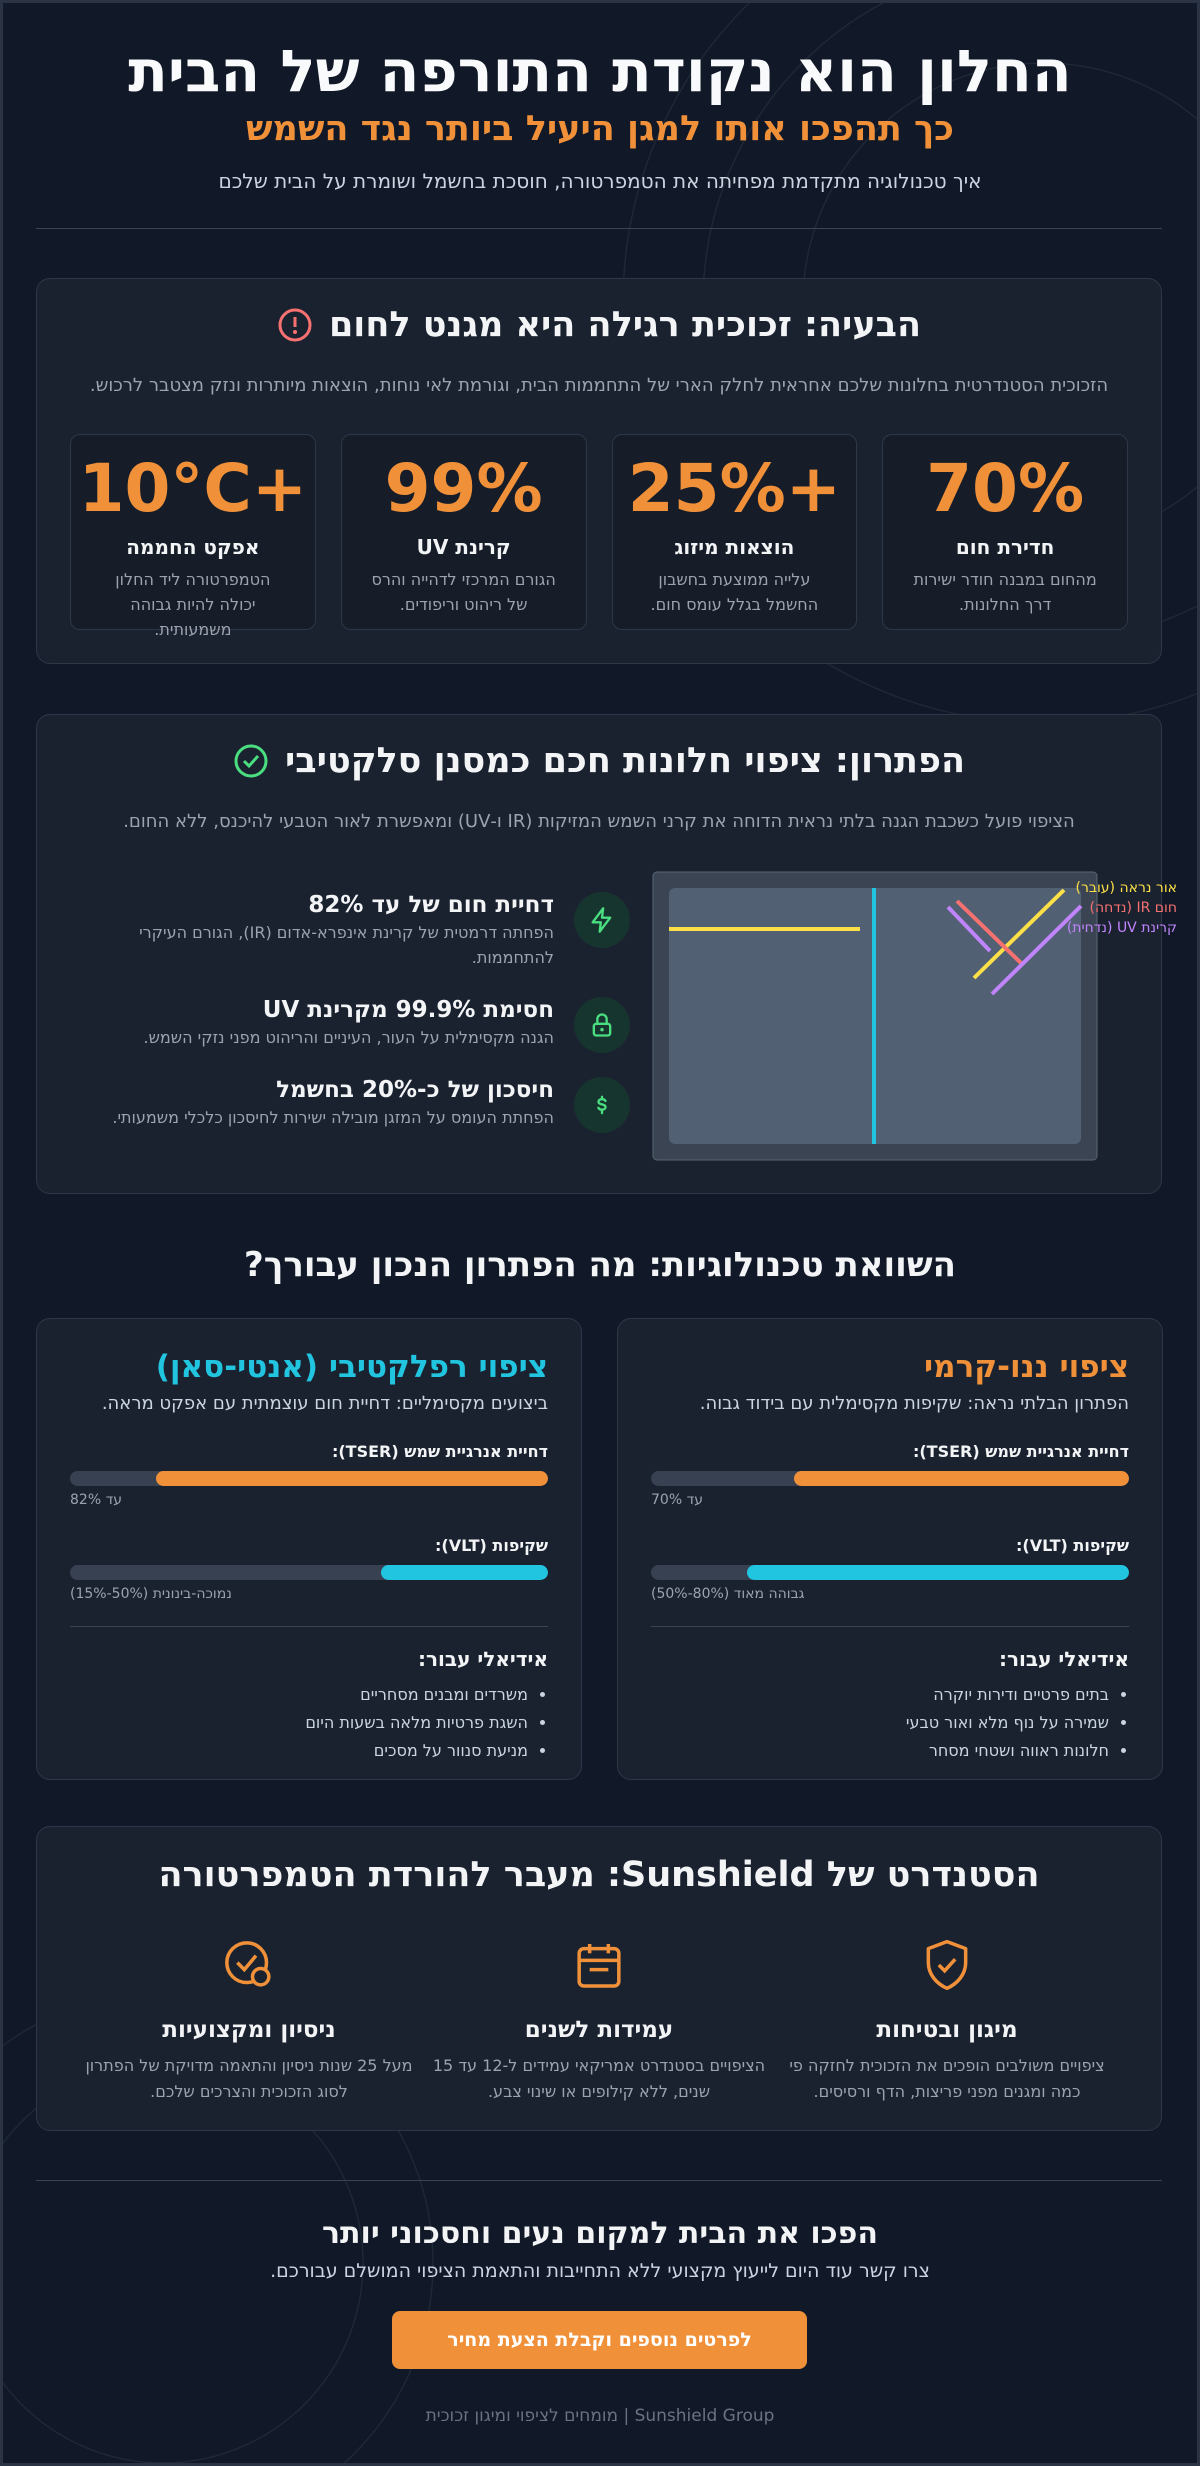  I want to click on stat-label: אפקט החממה, so click(193, 547).